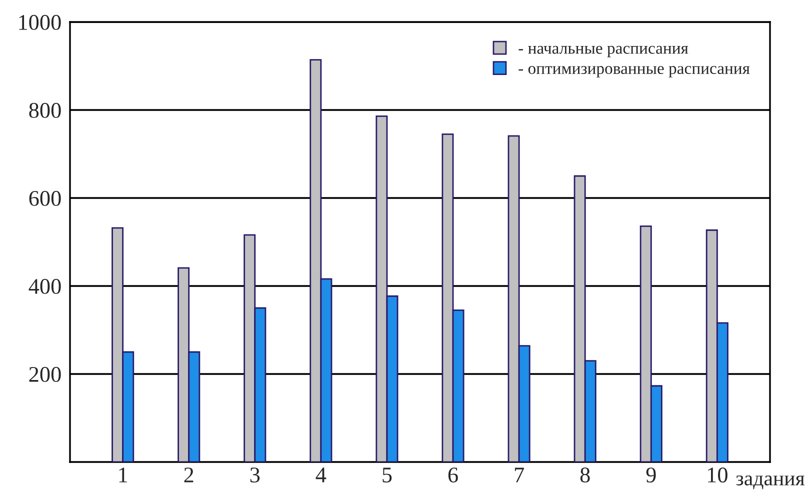 This screenshot has width=810, height=496. Describe the element at coordinates (519, 475) in the screenshot. I see `x-tick-label: 7` at that location.